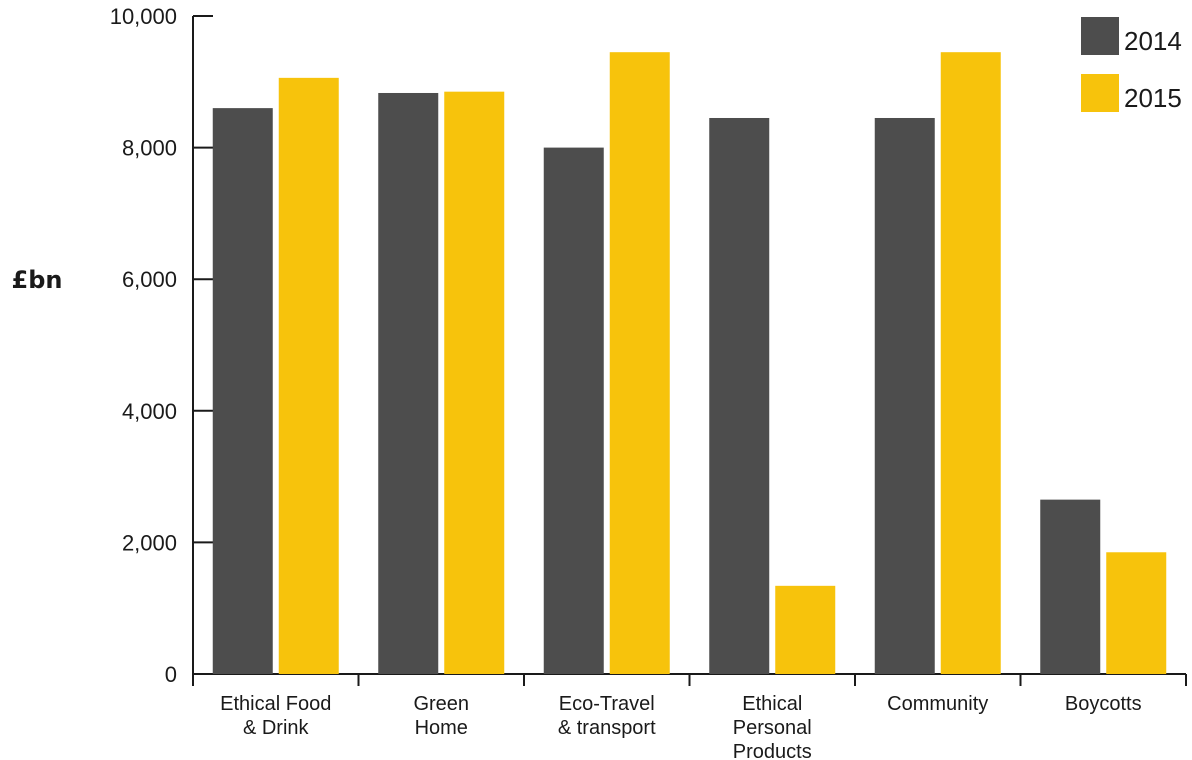 The width and height of the screenshot is (1192, 760). I want to click on x-category-label: Ethical Food, so click(275, 704).